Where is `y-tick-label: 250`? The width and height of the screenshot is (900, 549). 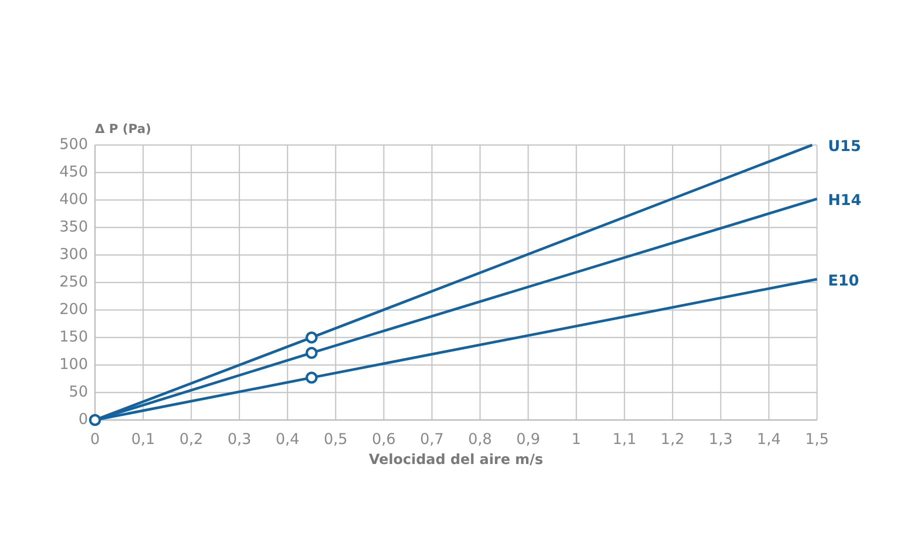
y-tick-label: 250 is located at coordinates (73, 281).